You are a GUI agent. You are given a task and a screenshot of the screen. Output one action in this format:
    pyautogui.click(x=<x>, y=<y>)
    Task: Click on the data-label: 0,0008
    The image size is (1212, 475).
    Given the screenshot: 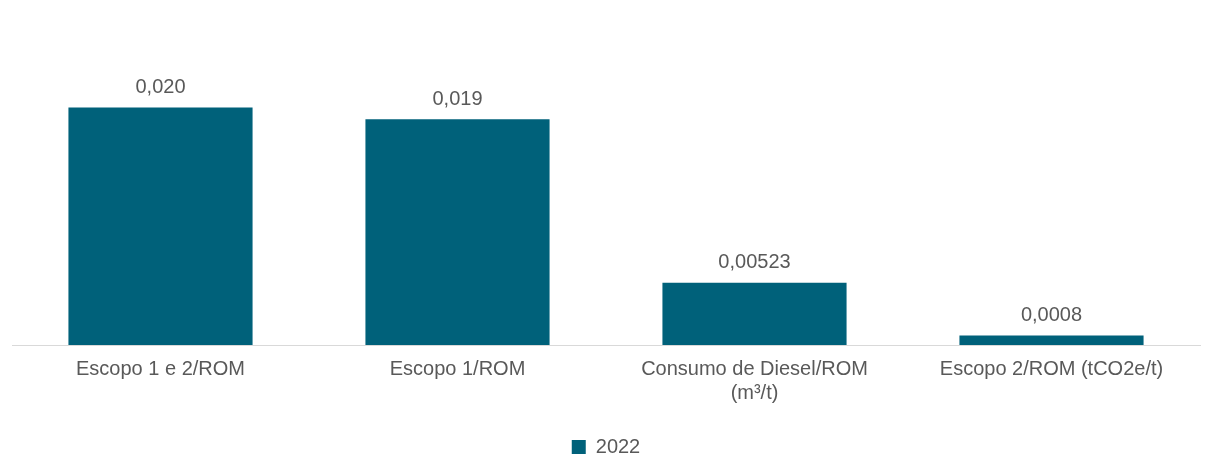 What is the action you would take?
    pyautogui.click(x=1051, y=314)
    